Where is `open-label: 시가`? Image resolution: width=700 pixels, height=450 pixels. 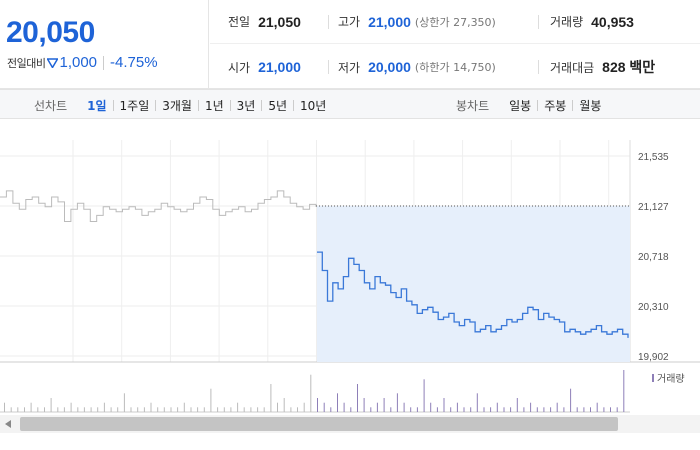 open-label: 시가 is located at coordinates (239, 67).